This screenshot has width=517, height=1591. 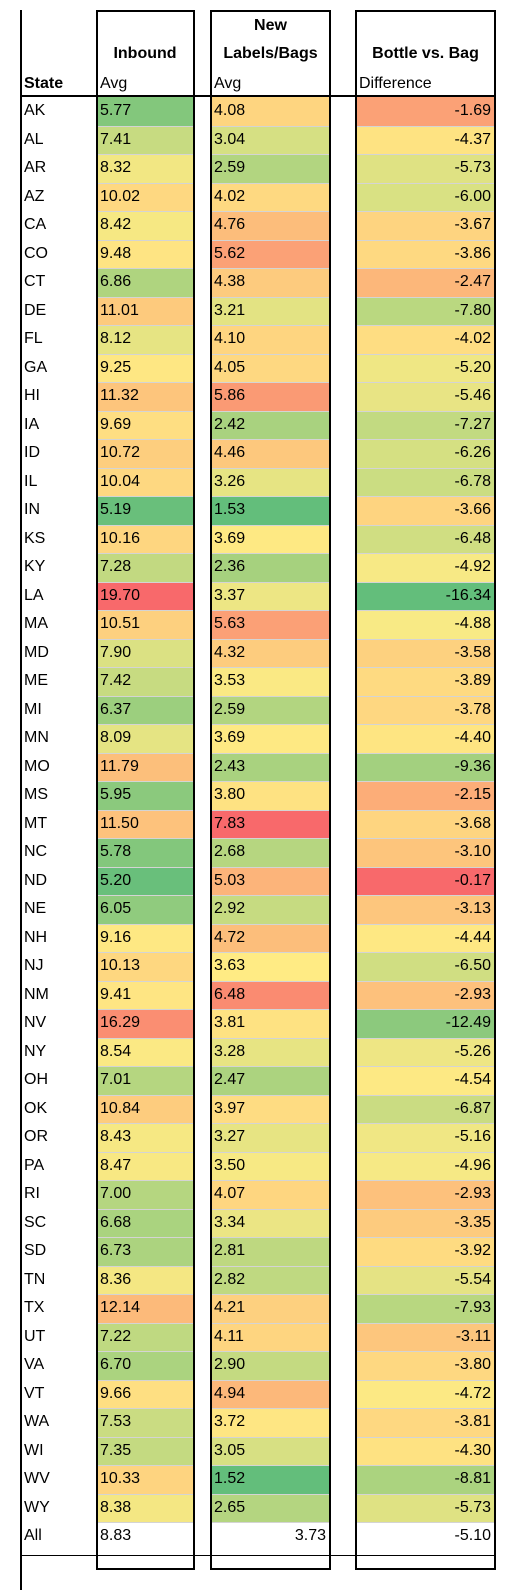 I want to click on labels-avg-cell: 4.32, so click(x=270, y=652).